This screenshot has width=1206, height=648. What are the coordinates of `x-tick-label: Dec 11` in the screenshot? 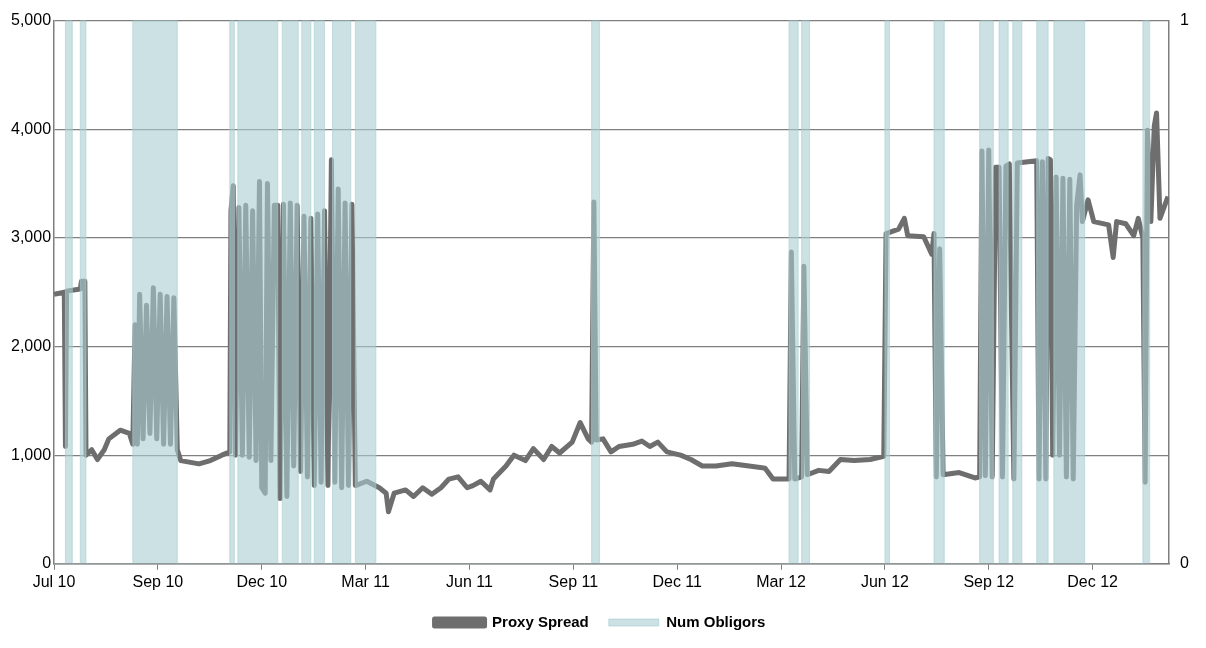 It's located at (677, 581).